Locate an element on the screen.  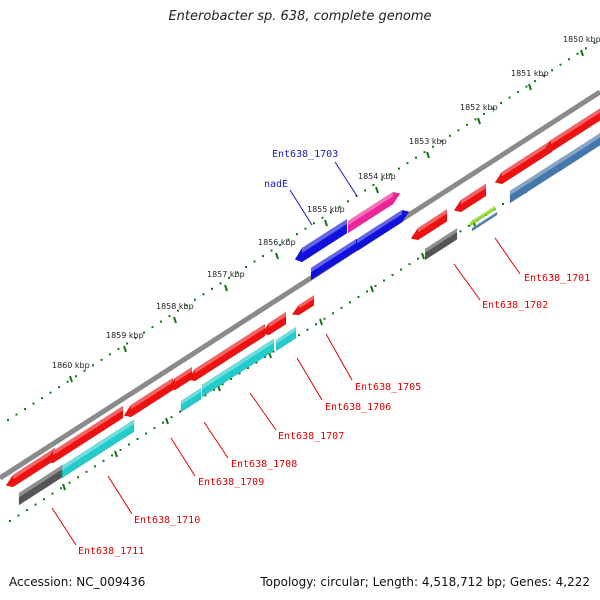
ruler-tick-label: 1851 kbp is located at coordinates (530, 73).